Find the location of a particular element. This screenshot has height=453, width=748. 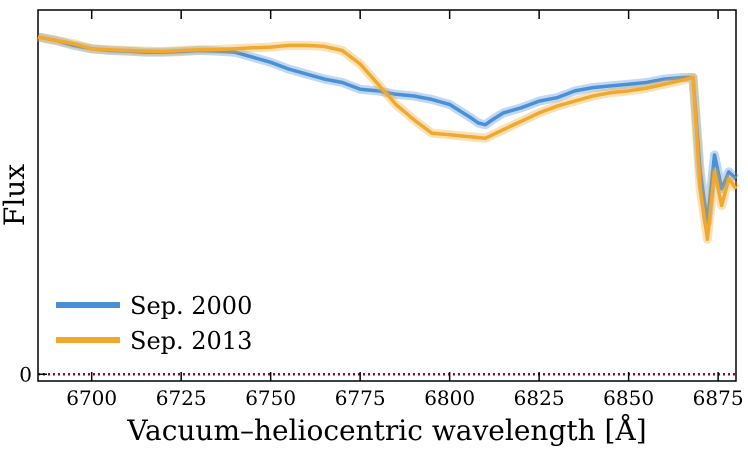

x-tick-label-6725: 6725 is located at coordinates (181, 398).